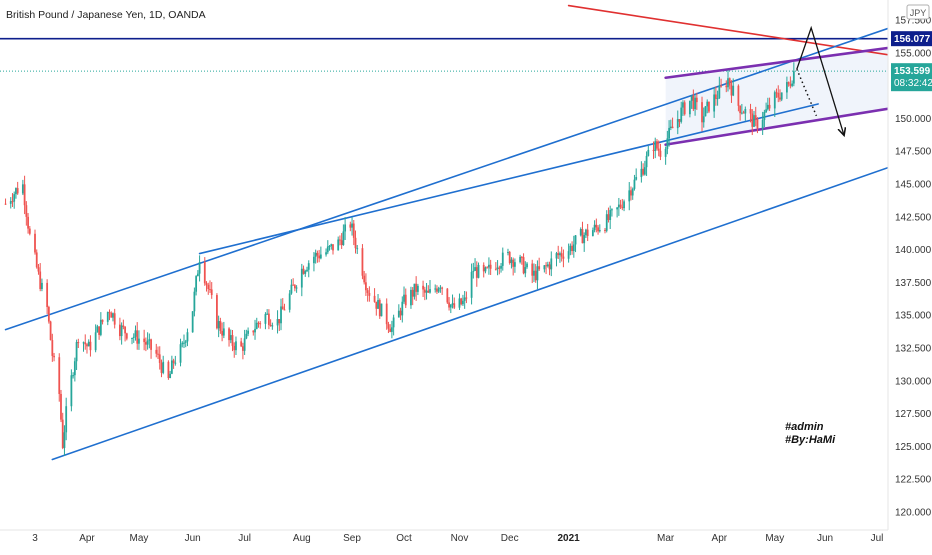 This screenshot has width=932, height=555. Describe the element at coordinates (913, 381) in the screenshot. I see `y-tick-label: 130.000` at that location.